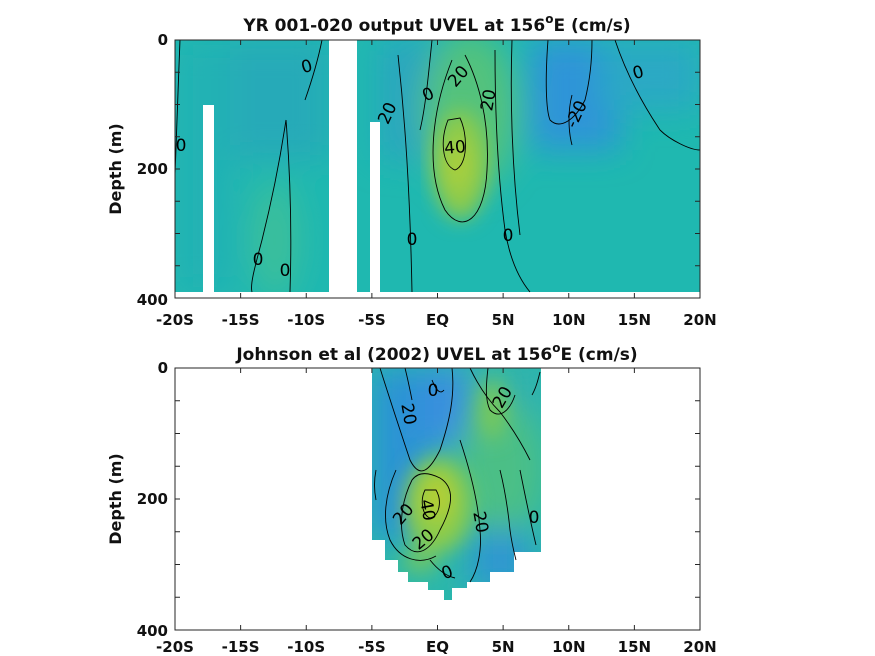 The width and height of the screenshot is (875, 656). I want to click on bottom-xtick-label: 10N, so click(568, 647).